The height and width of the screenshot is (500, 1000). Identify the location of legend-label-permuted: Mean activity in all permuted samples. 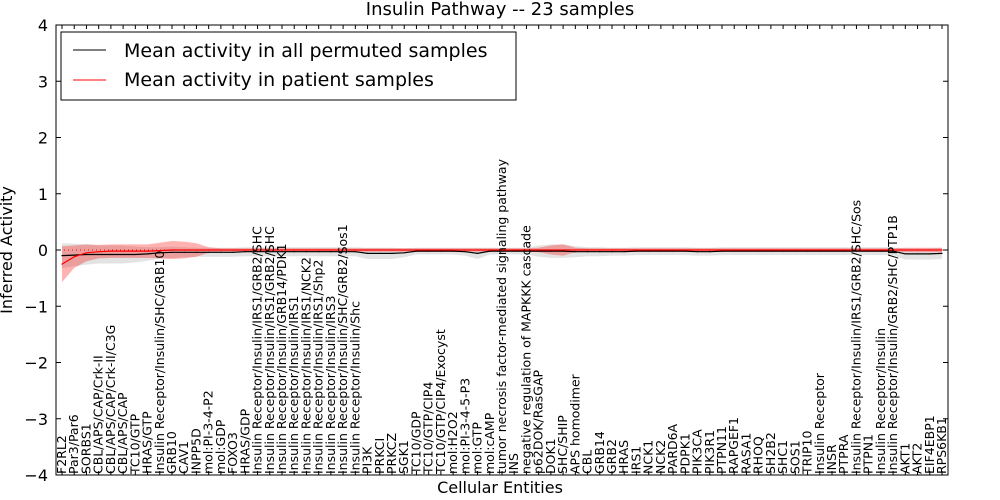
(305, 51).